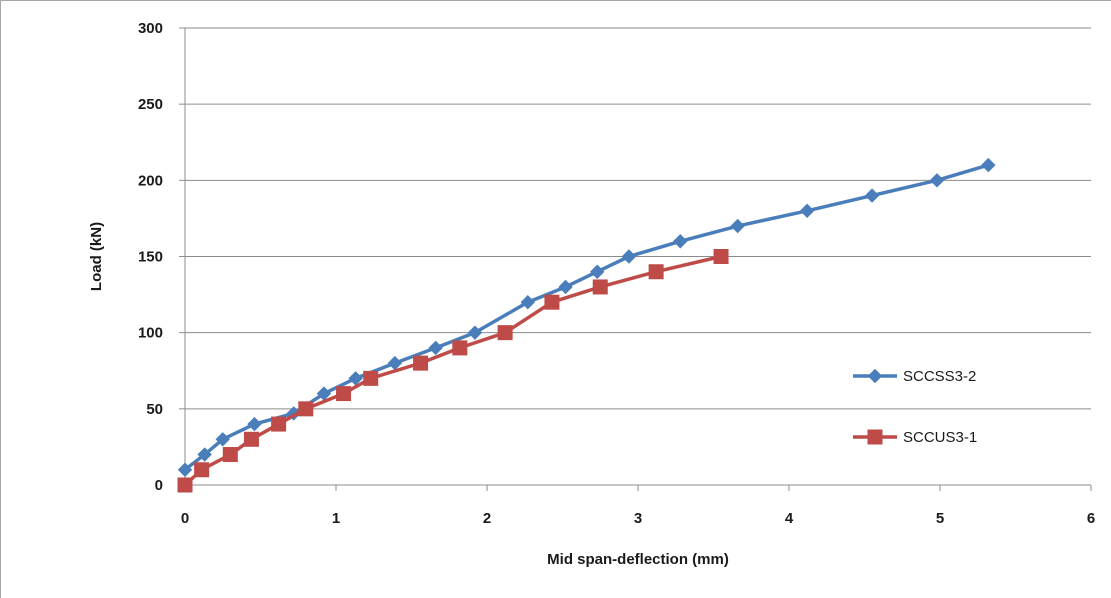 Image resolution: width=1111 pixels, height=598 pixels. Describe the element at coordinates (96, 256) in the screenshot. I see `y-axis-title: Load (kN)` at that location.